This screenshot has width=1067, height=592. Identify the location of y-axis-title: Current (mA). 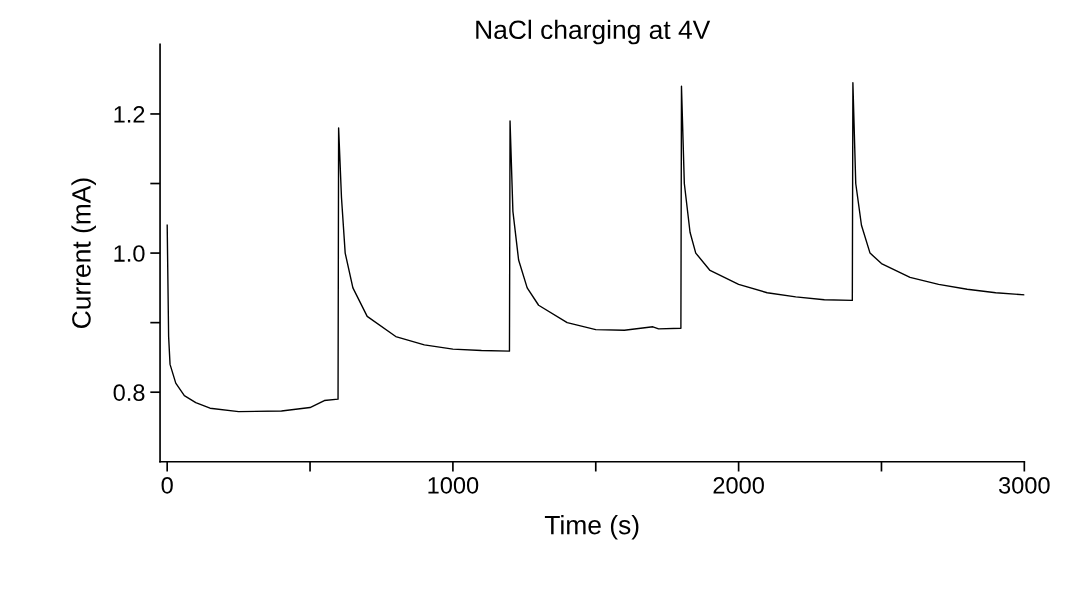
(83, 253).